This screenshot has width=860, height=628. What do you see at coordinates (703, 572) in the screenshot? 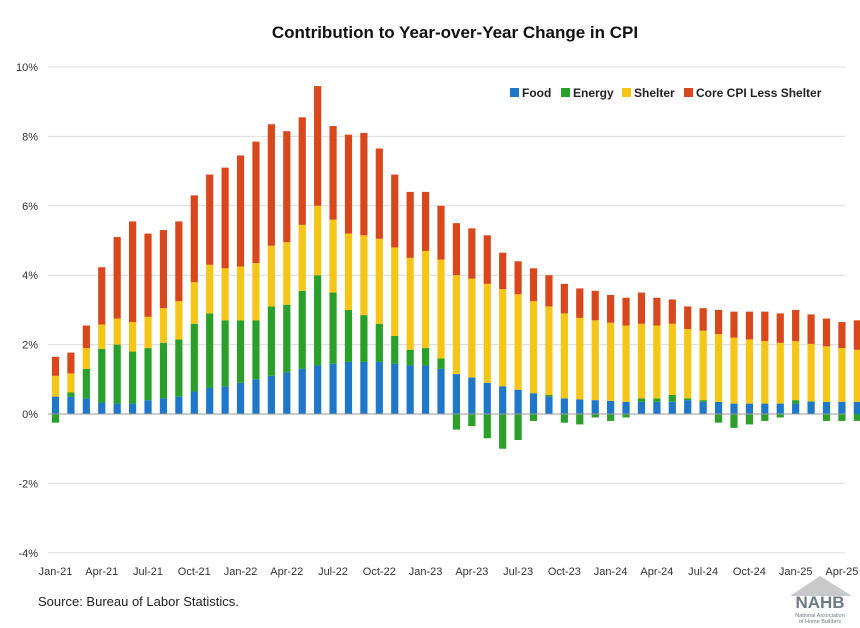
I see `x-tick-label: Jul-24` at bounding box center [703, 572].